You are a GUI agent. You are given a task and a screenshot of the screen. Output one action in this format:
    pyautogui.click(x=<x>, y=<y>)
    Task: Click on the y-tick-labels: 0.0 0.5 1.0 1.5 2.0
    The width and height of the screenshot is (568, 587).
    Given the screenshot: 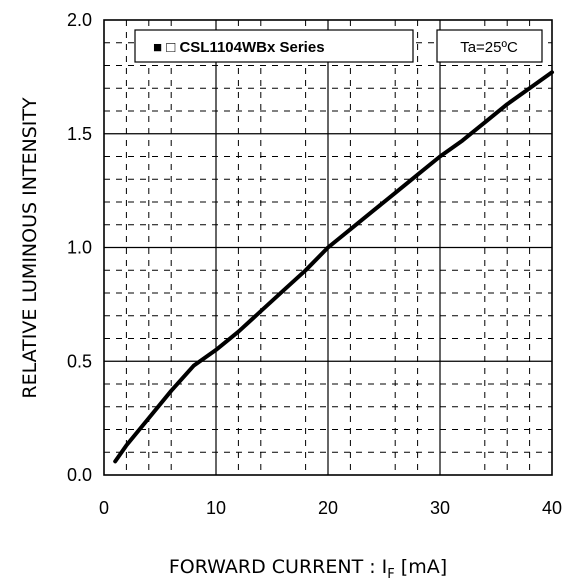 What is the action you would take?
    pyautogui.click(x=79, y=247)
    